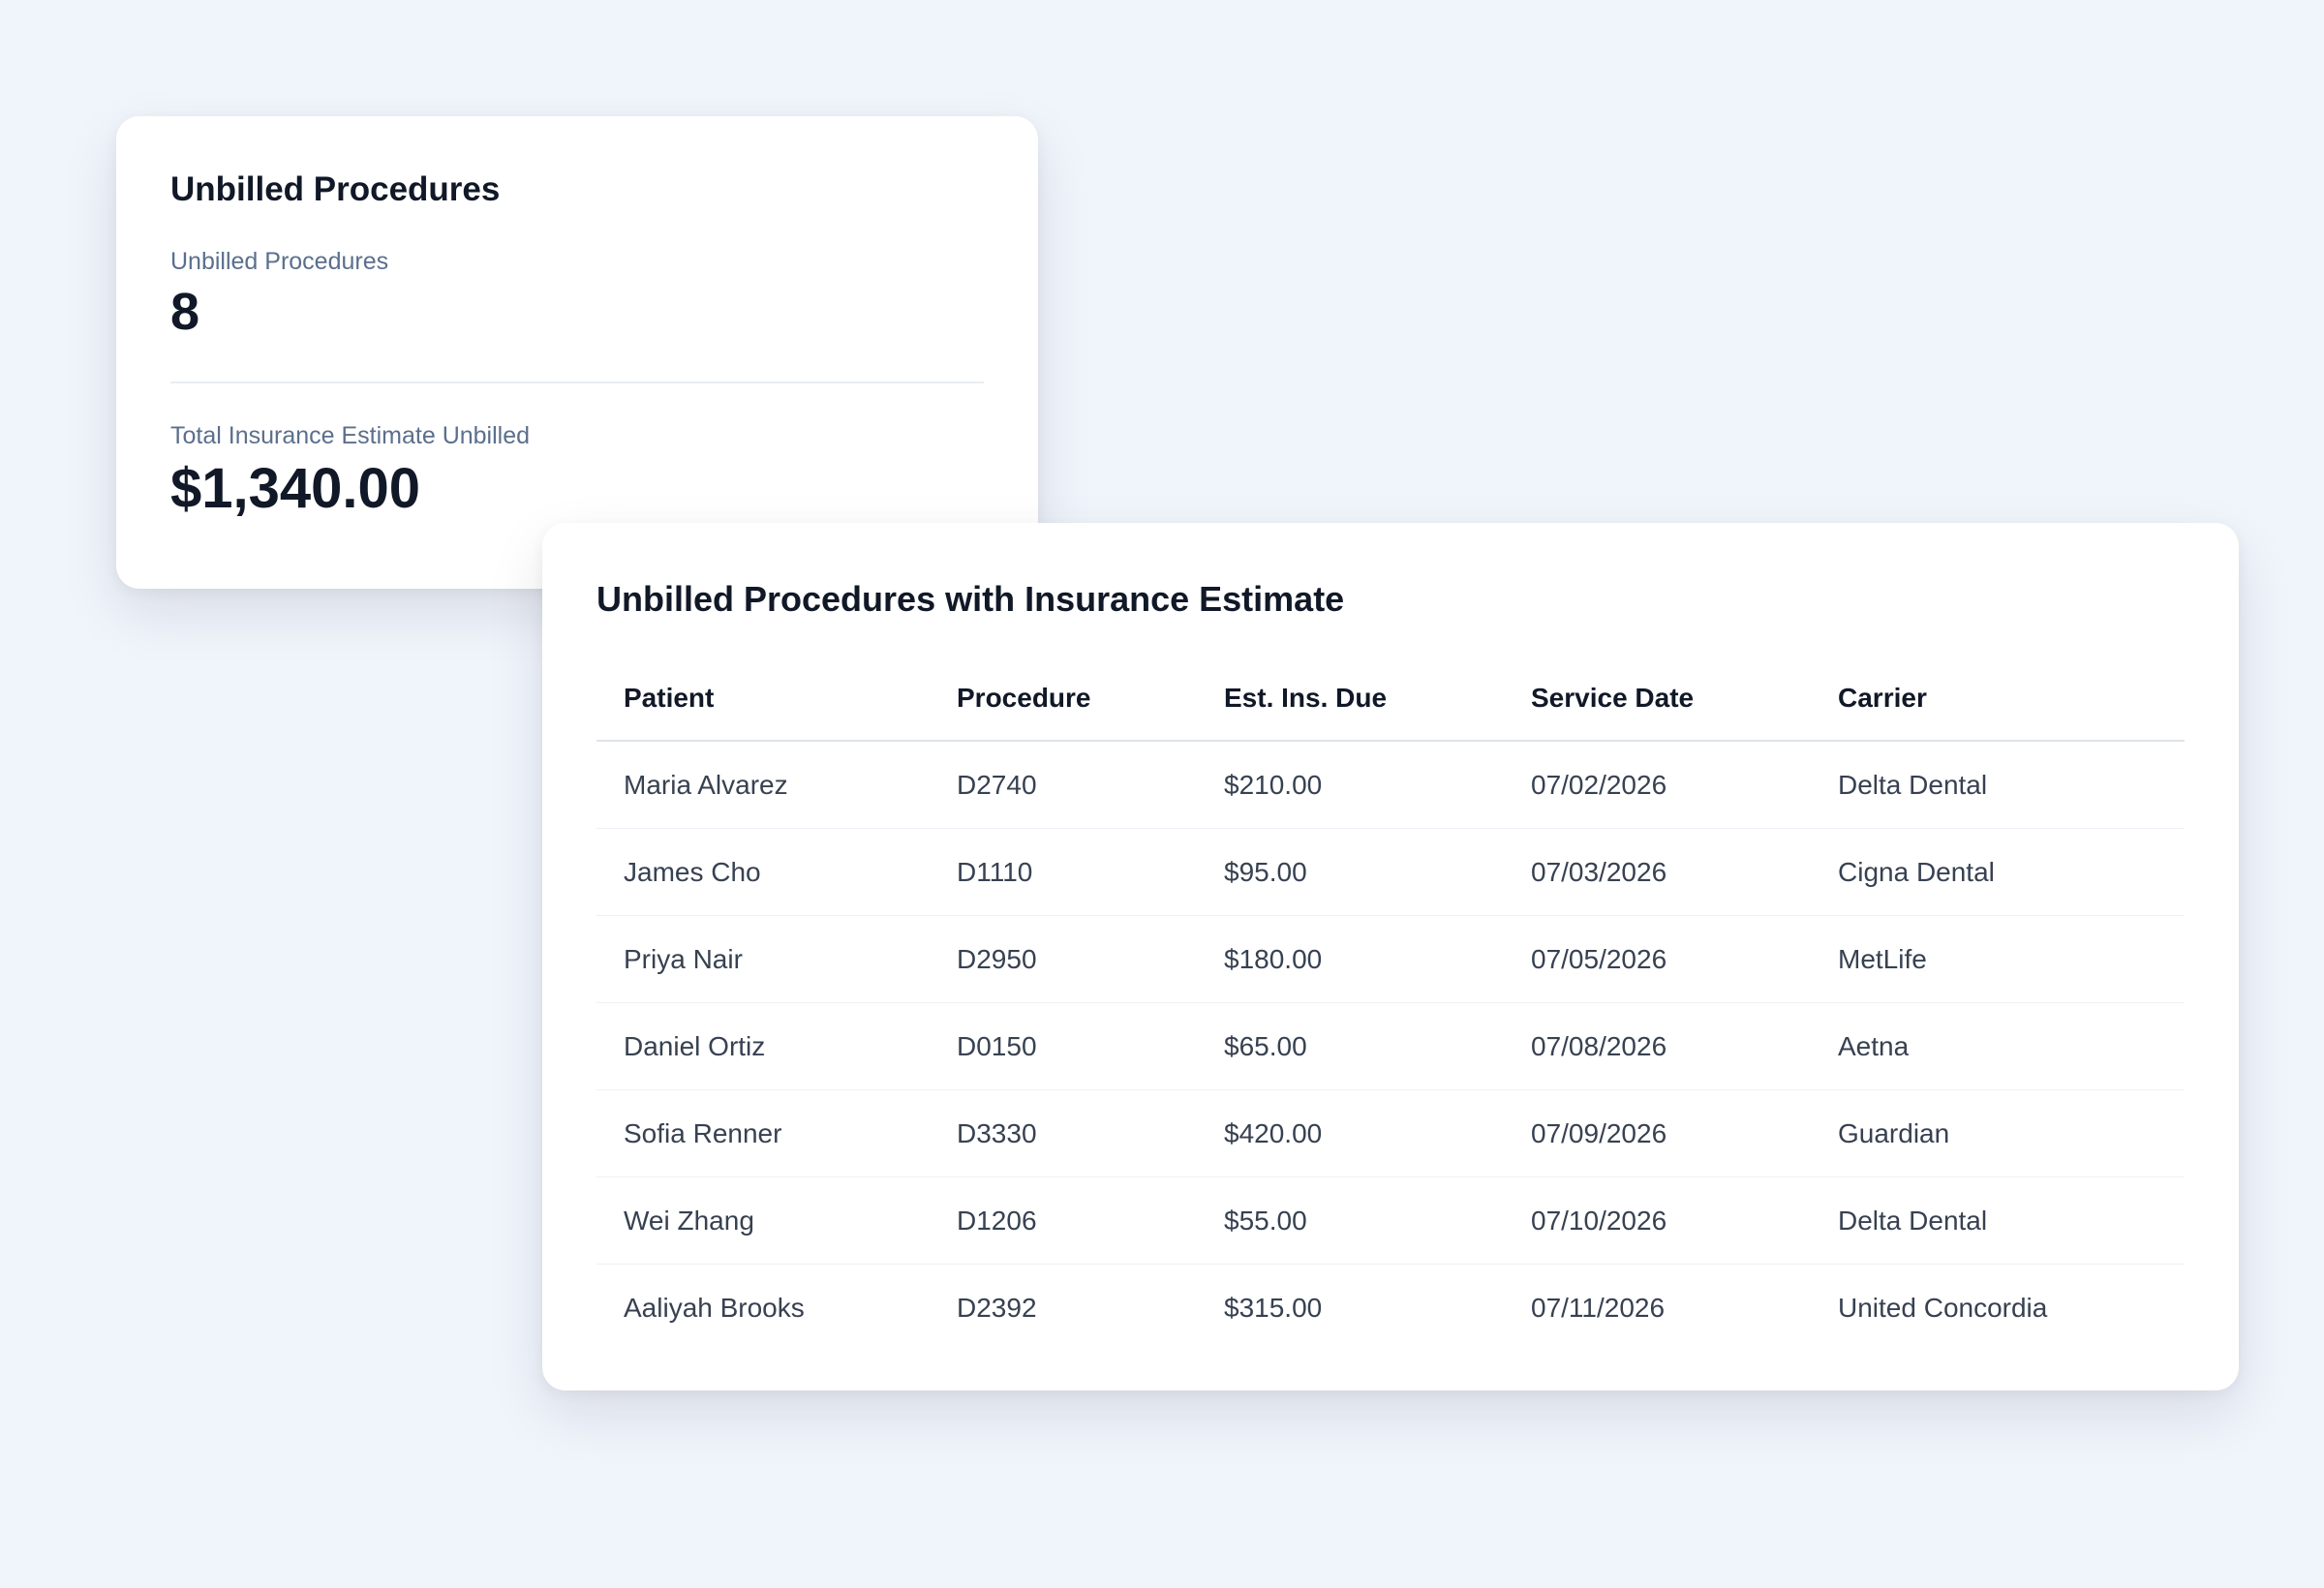 Image resolution: width=2324 pixels, height=1588 pixels. What do you see at coordinates (1658, 1046) in the screenshot?
I see `cell-service-date: 07/08/2026` at bounding box center [1658, 1046].